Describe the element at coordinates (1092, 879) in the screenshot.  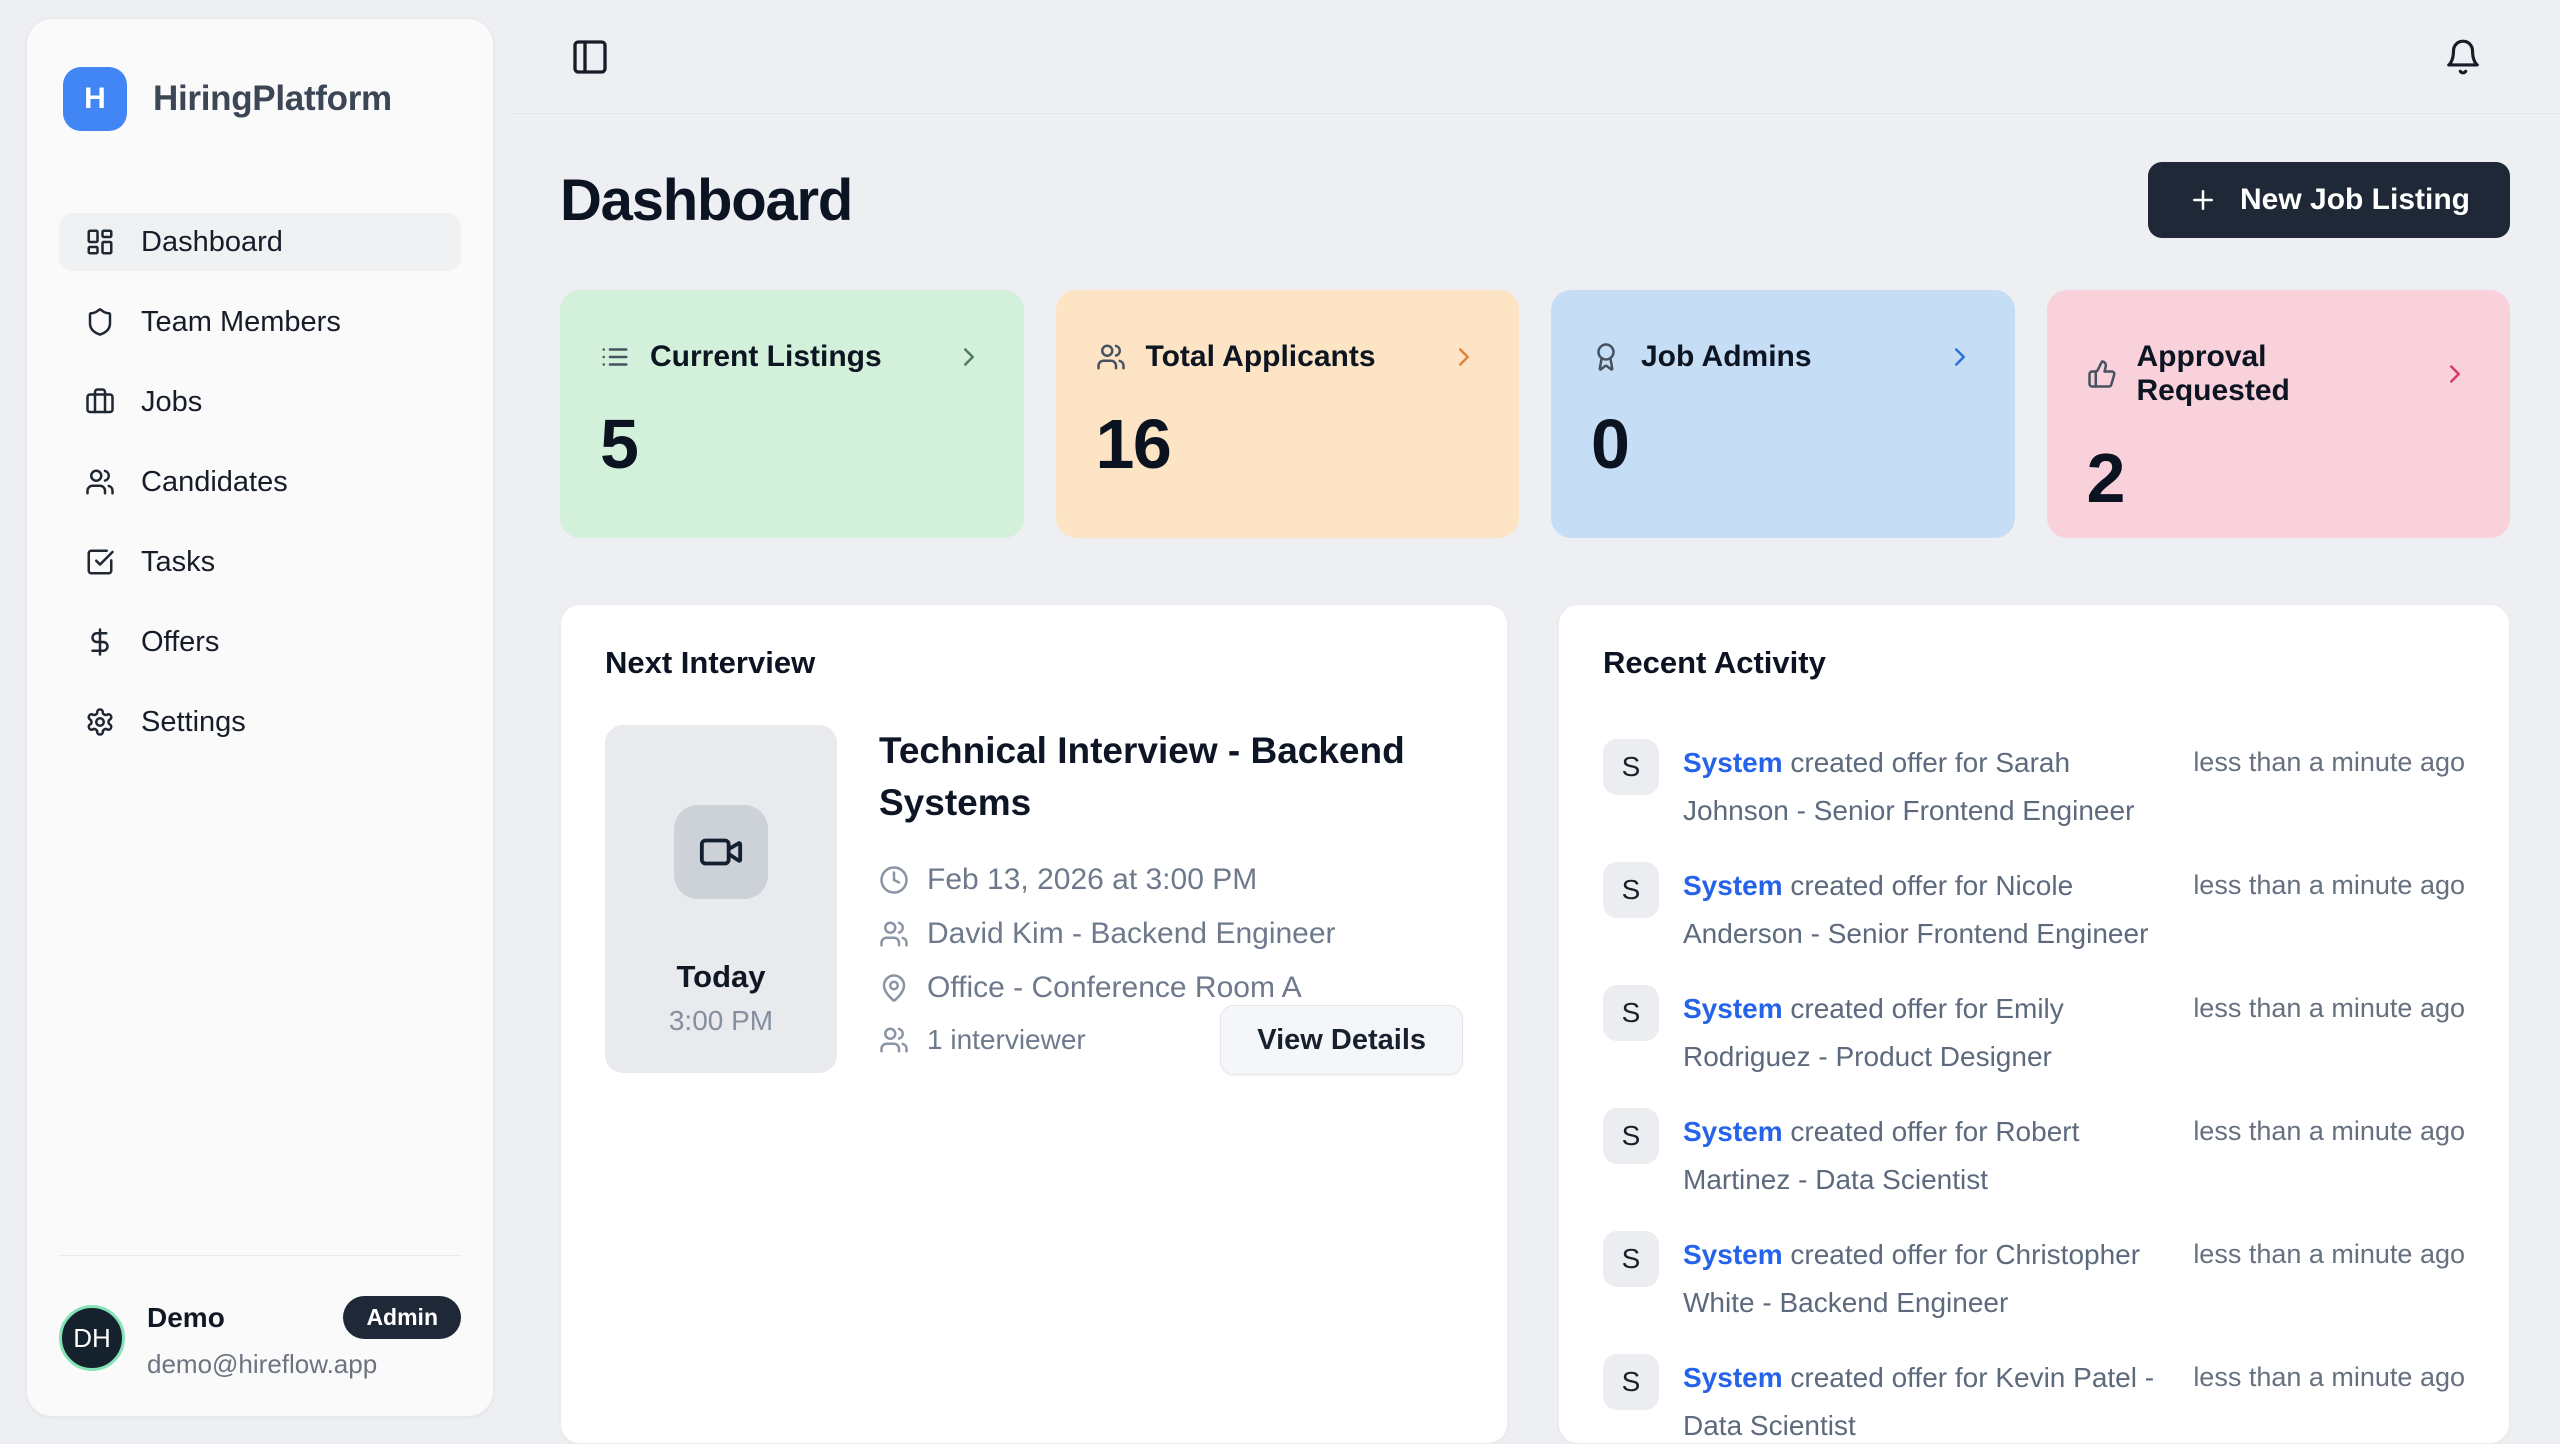
I see `interview-datetime: Feb 13, 2026 at 3:00 PM` at that location.